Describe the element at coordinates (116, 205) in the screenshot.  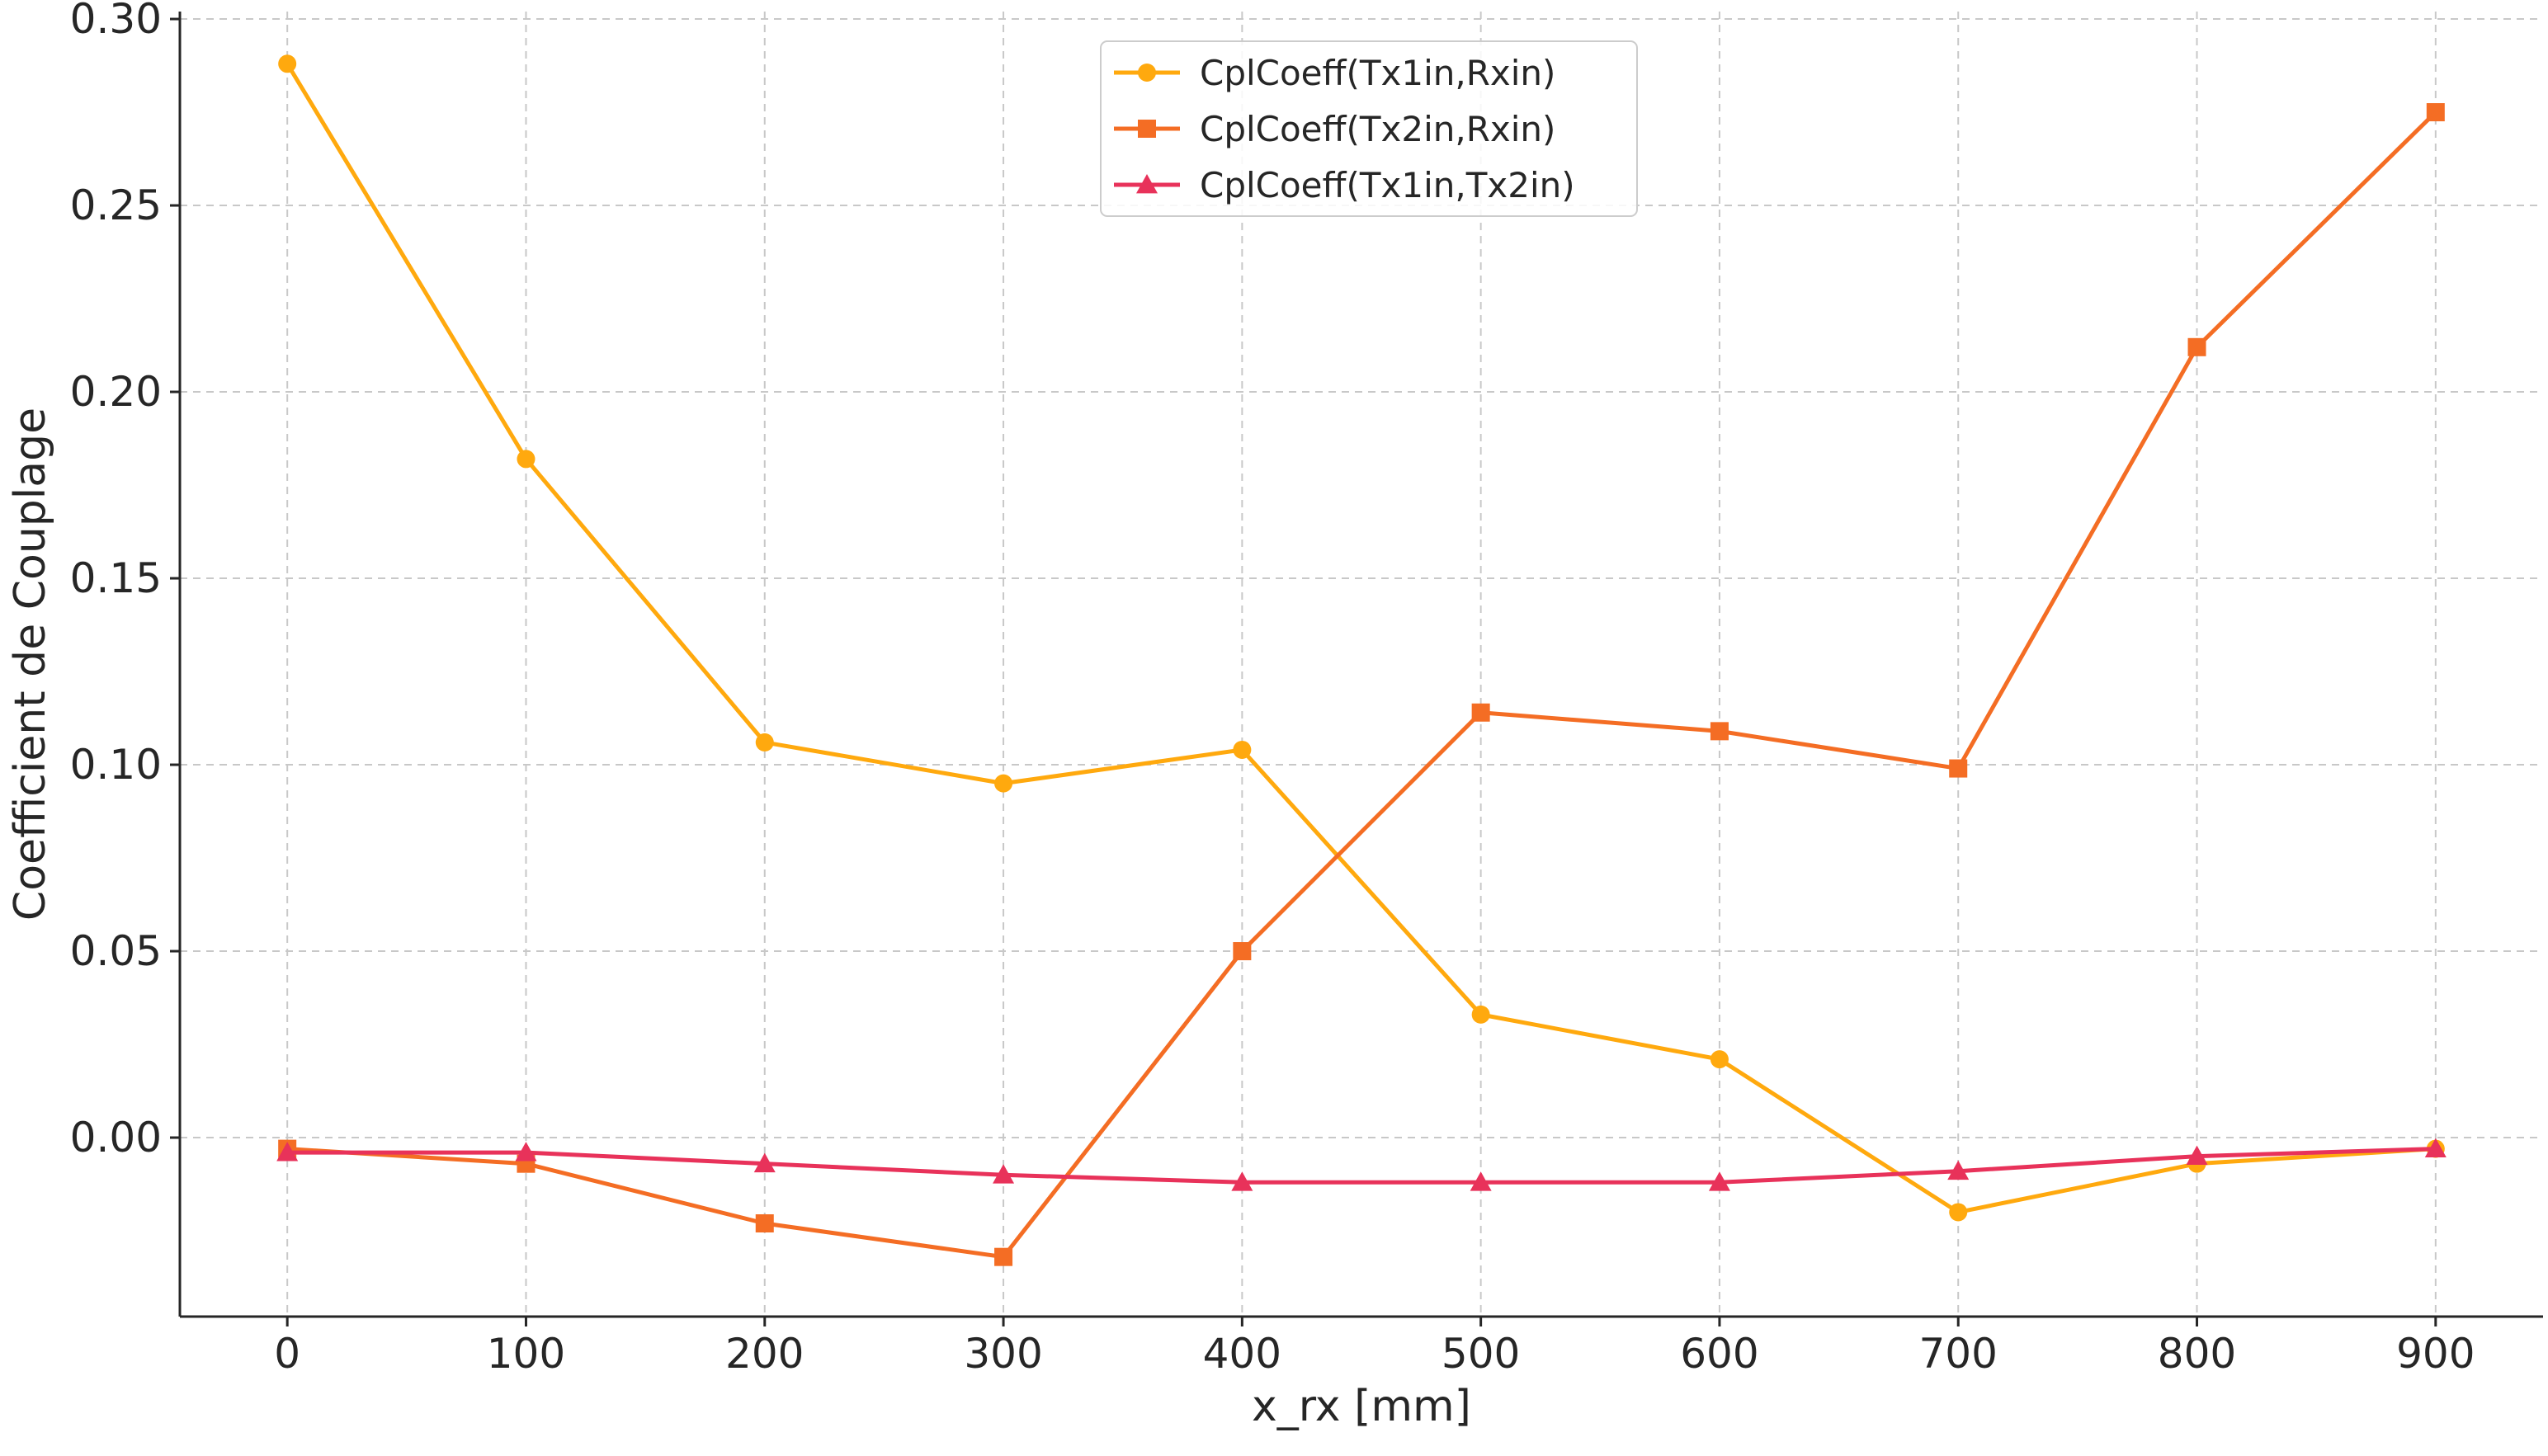
I see `y-tick-label: 0.25` at that location.